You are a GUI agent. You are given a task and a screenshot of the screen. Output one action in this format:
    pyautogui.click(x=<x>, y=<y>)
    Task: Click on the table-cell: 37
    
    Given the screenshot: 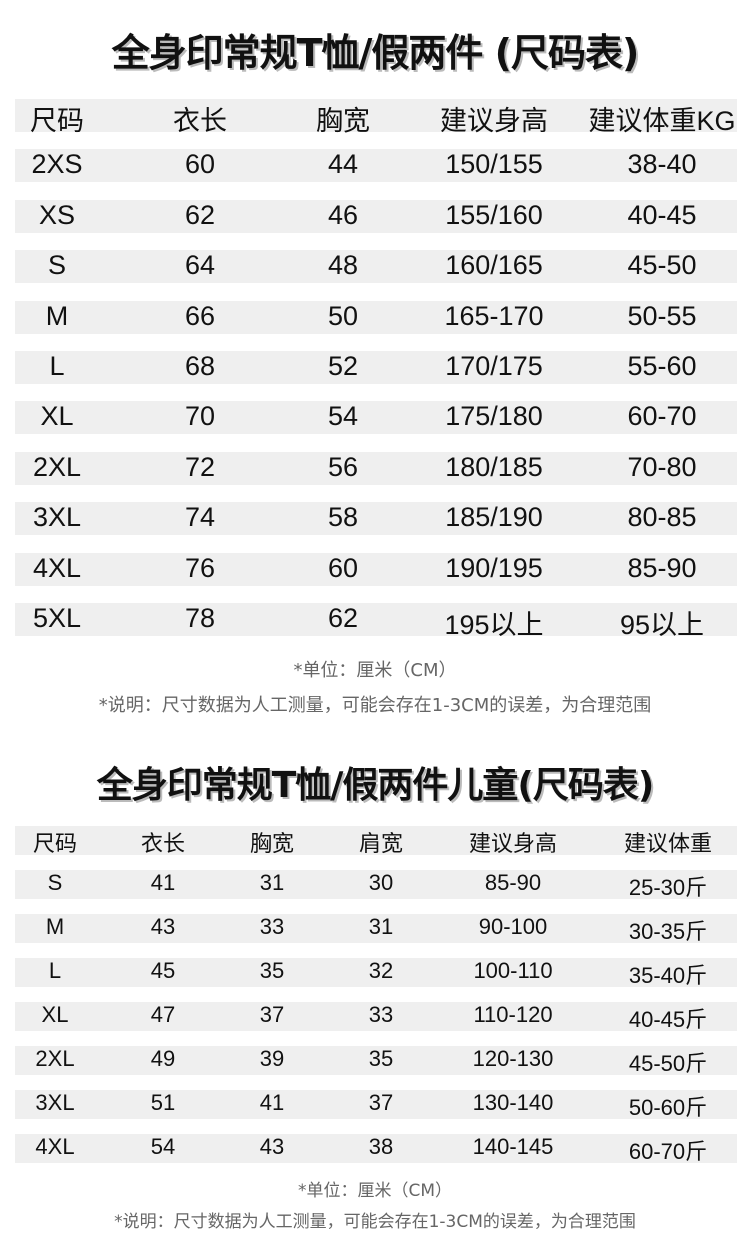 What is the action you would take?
    pyautogui.click(x=381, y=1102)
    